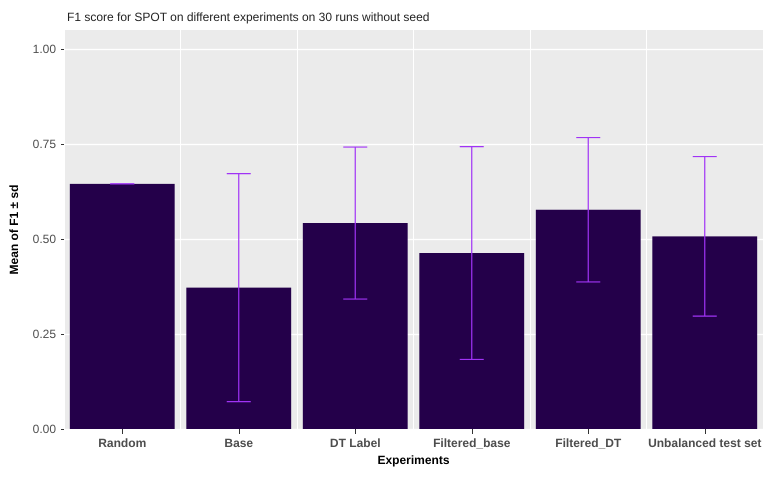 The height and width of the screenshot is (481, 771). What do you see at coordinates (239, 443) in the screenshot?
I see `x-tick-label: Base` at bounding box center [239, 443].